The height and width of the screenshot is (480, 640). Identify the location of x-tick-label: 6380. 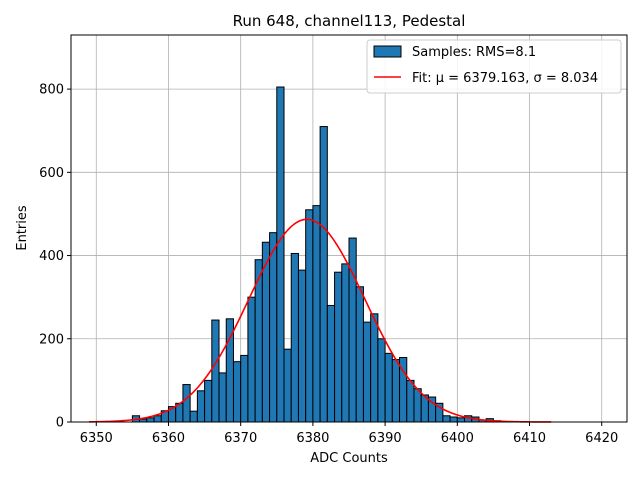
(312, 438).